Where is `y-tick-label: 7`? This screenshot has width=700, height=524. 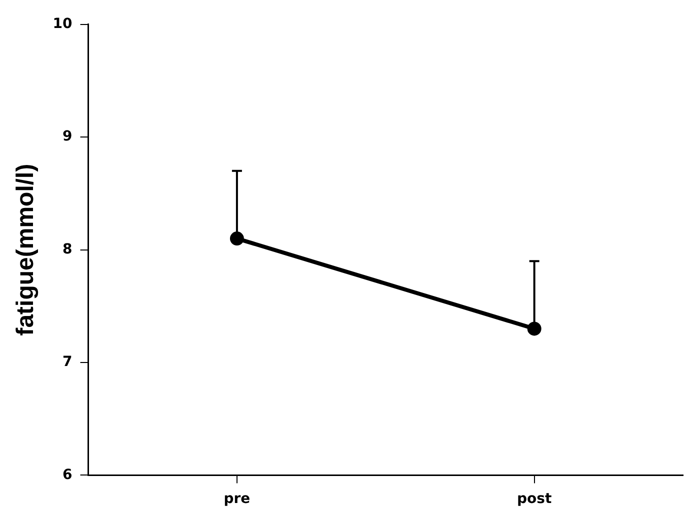
y-tick-label: 7 is located at coordinates (67, 362).